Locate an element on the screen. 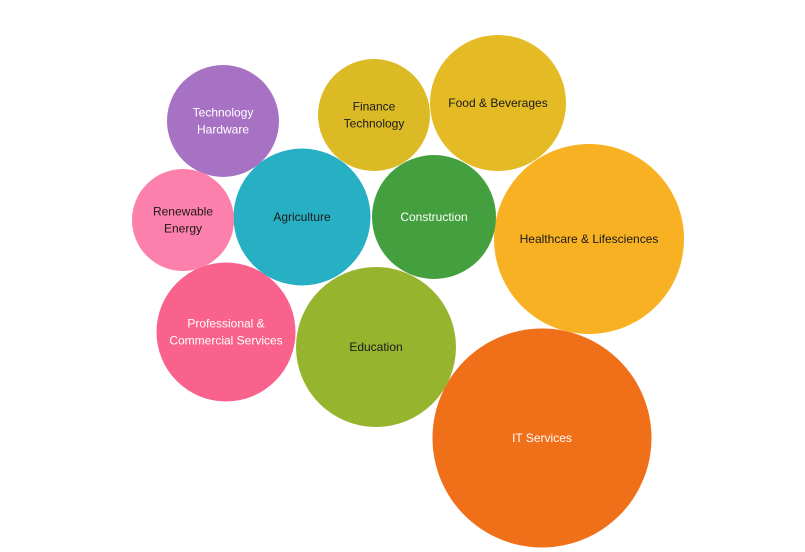 The image size is (805, 552). bubble-label-line: Agriculture is located at coordinates (302, 217).